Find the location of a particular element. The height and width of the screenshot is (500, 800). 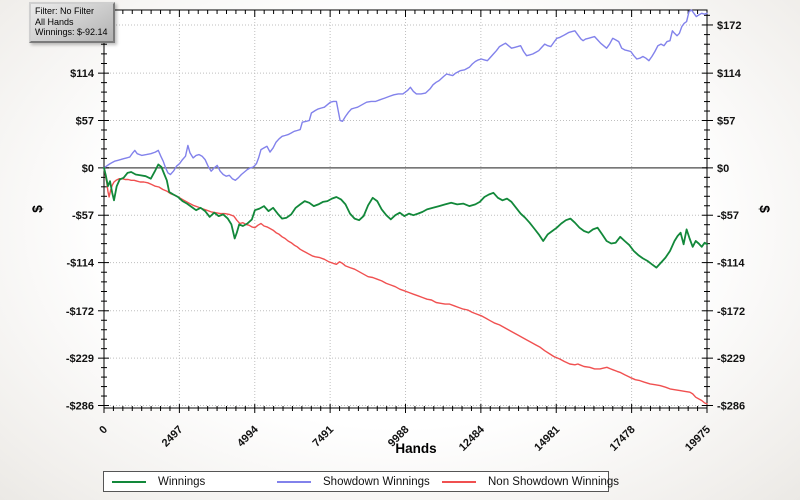

svg-text: 14981 is located at coordinates (547, 439).